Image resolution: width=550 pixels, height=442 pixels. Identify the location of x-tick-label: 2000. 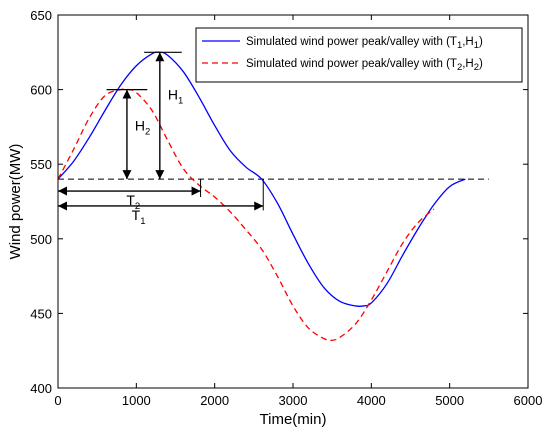
(214, 400).